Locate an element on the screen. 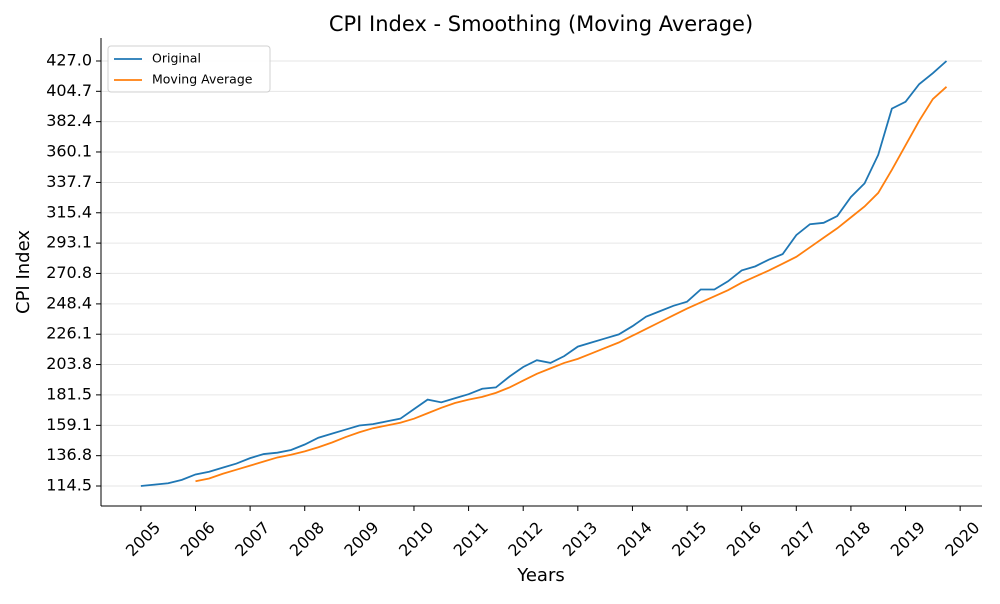  y-tick-label: 270.8 is located at coordinates (69, 272).